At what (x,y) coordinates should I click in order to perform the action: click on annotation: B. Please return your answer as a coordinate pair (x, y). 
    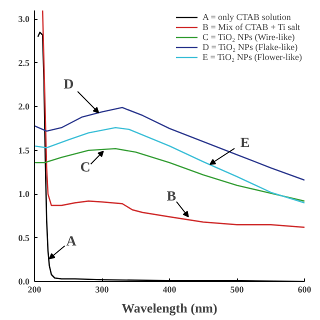
    Looking at the image, I should click on (171, 196).